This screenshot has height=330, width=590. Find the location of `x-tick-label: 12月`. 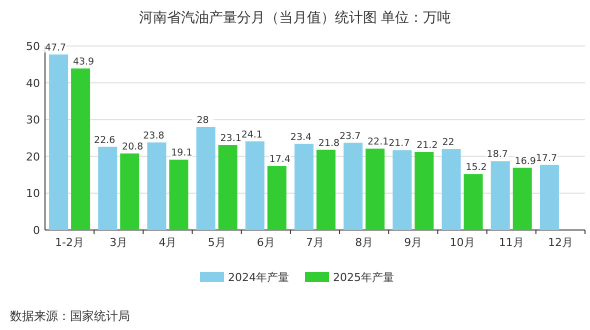

x-tick-label: 12月 is located at coordinates (560, 242).